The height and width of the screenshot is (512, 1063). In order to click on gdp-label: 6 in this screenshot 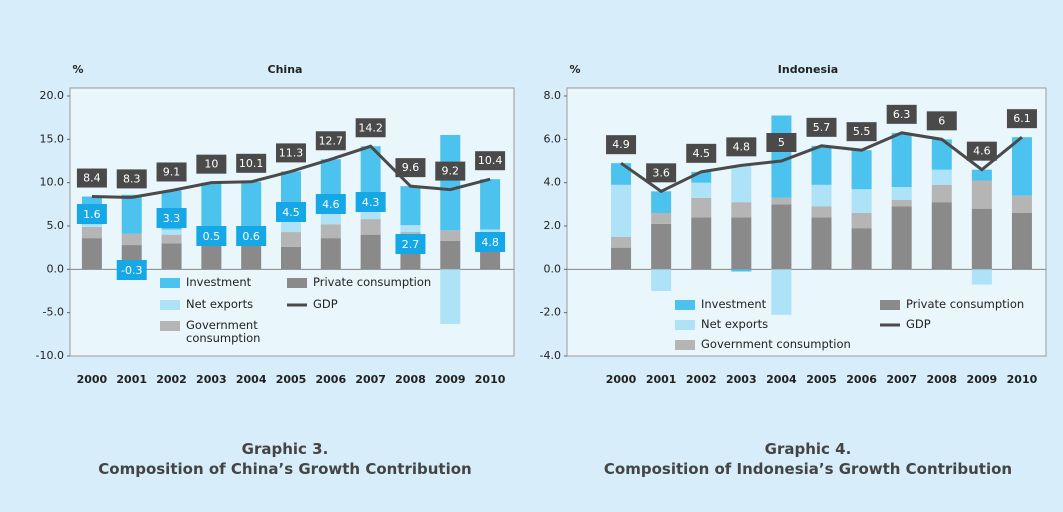, I will do `click(941, 120)`.